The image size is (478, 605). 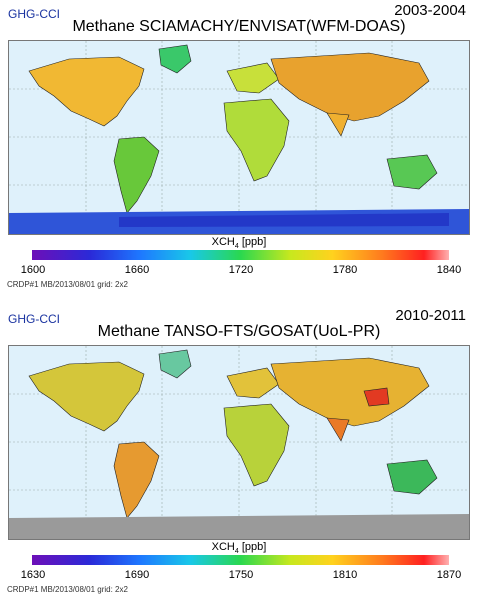 What do you see at coordinates (33, 270) in the screenshot?
I see `colorbar-tick: 1600` at bounding box center [33, 270].